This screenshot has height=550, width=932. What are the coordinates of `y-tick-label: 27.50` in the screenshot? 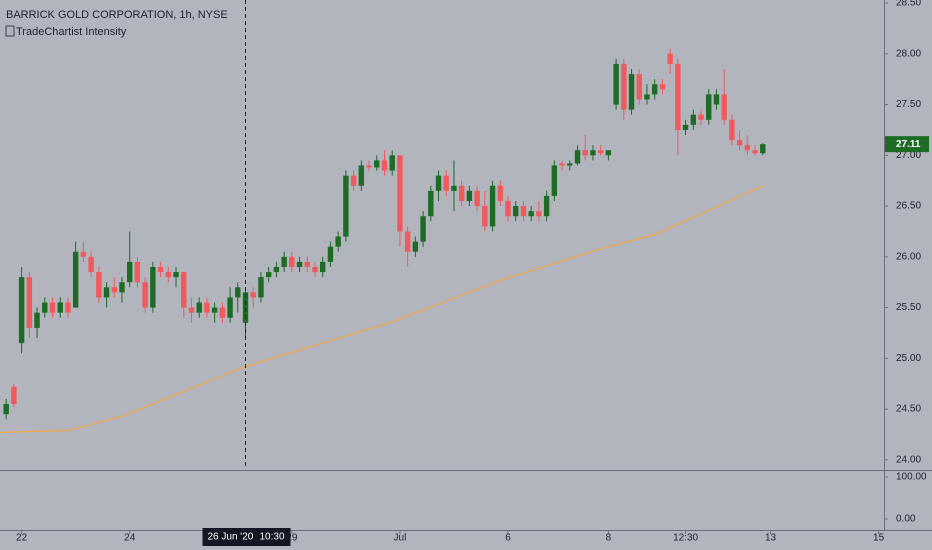 It's located at (908, 104).